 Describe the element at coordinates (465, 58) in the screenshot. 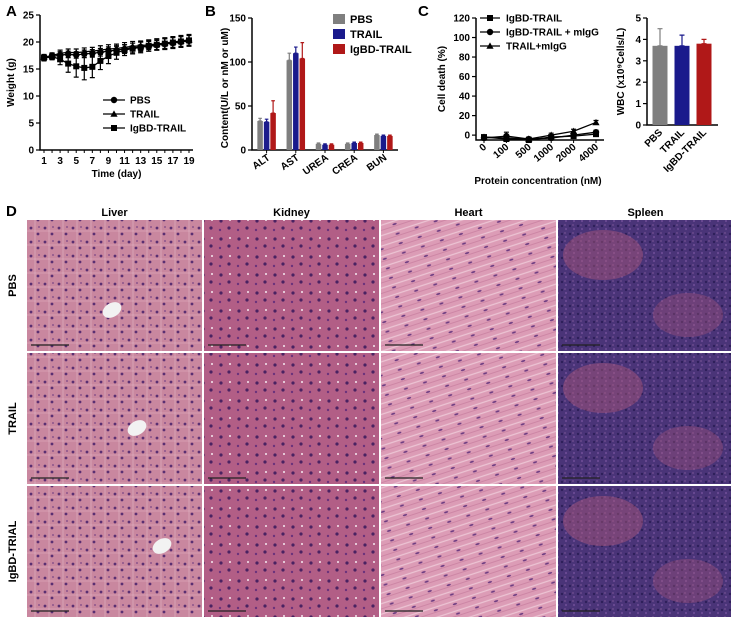

I see `y-tick-label: 80` at that location.